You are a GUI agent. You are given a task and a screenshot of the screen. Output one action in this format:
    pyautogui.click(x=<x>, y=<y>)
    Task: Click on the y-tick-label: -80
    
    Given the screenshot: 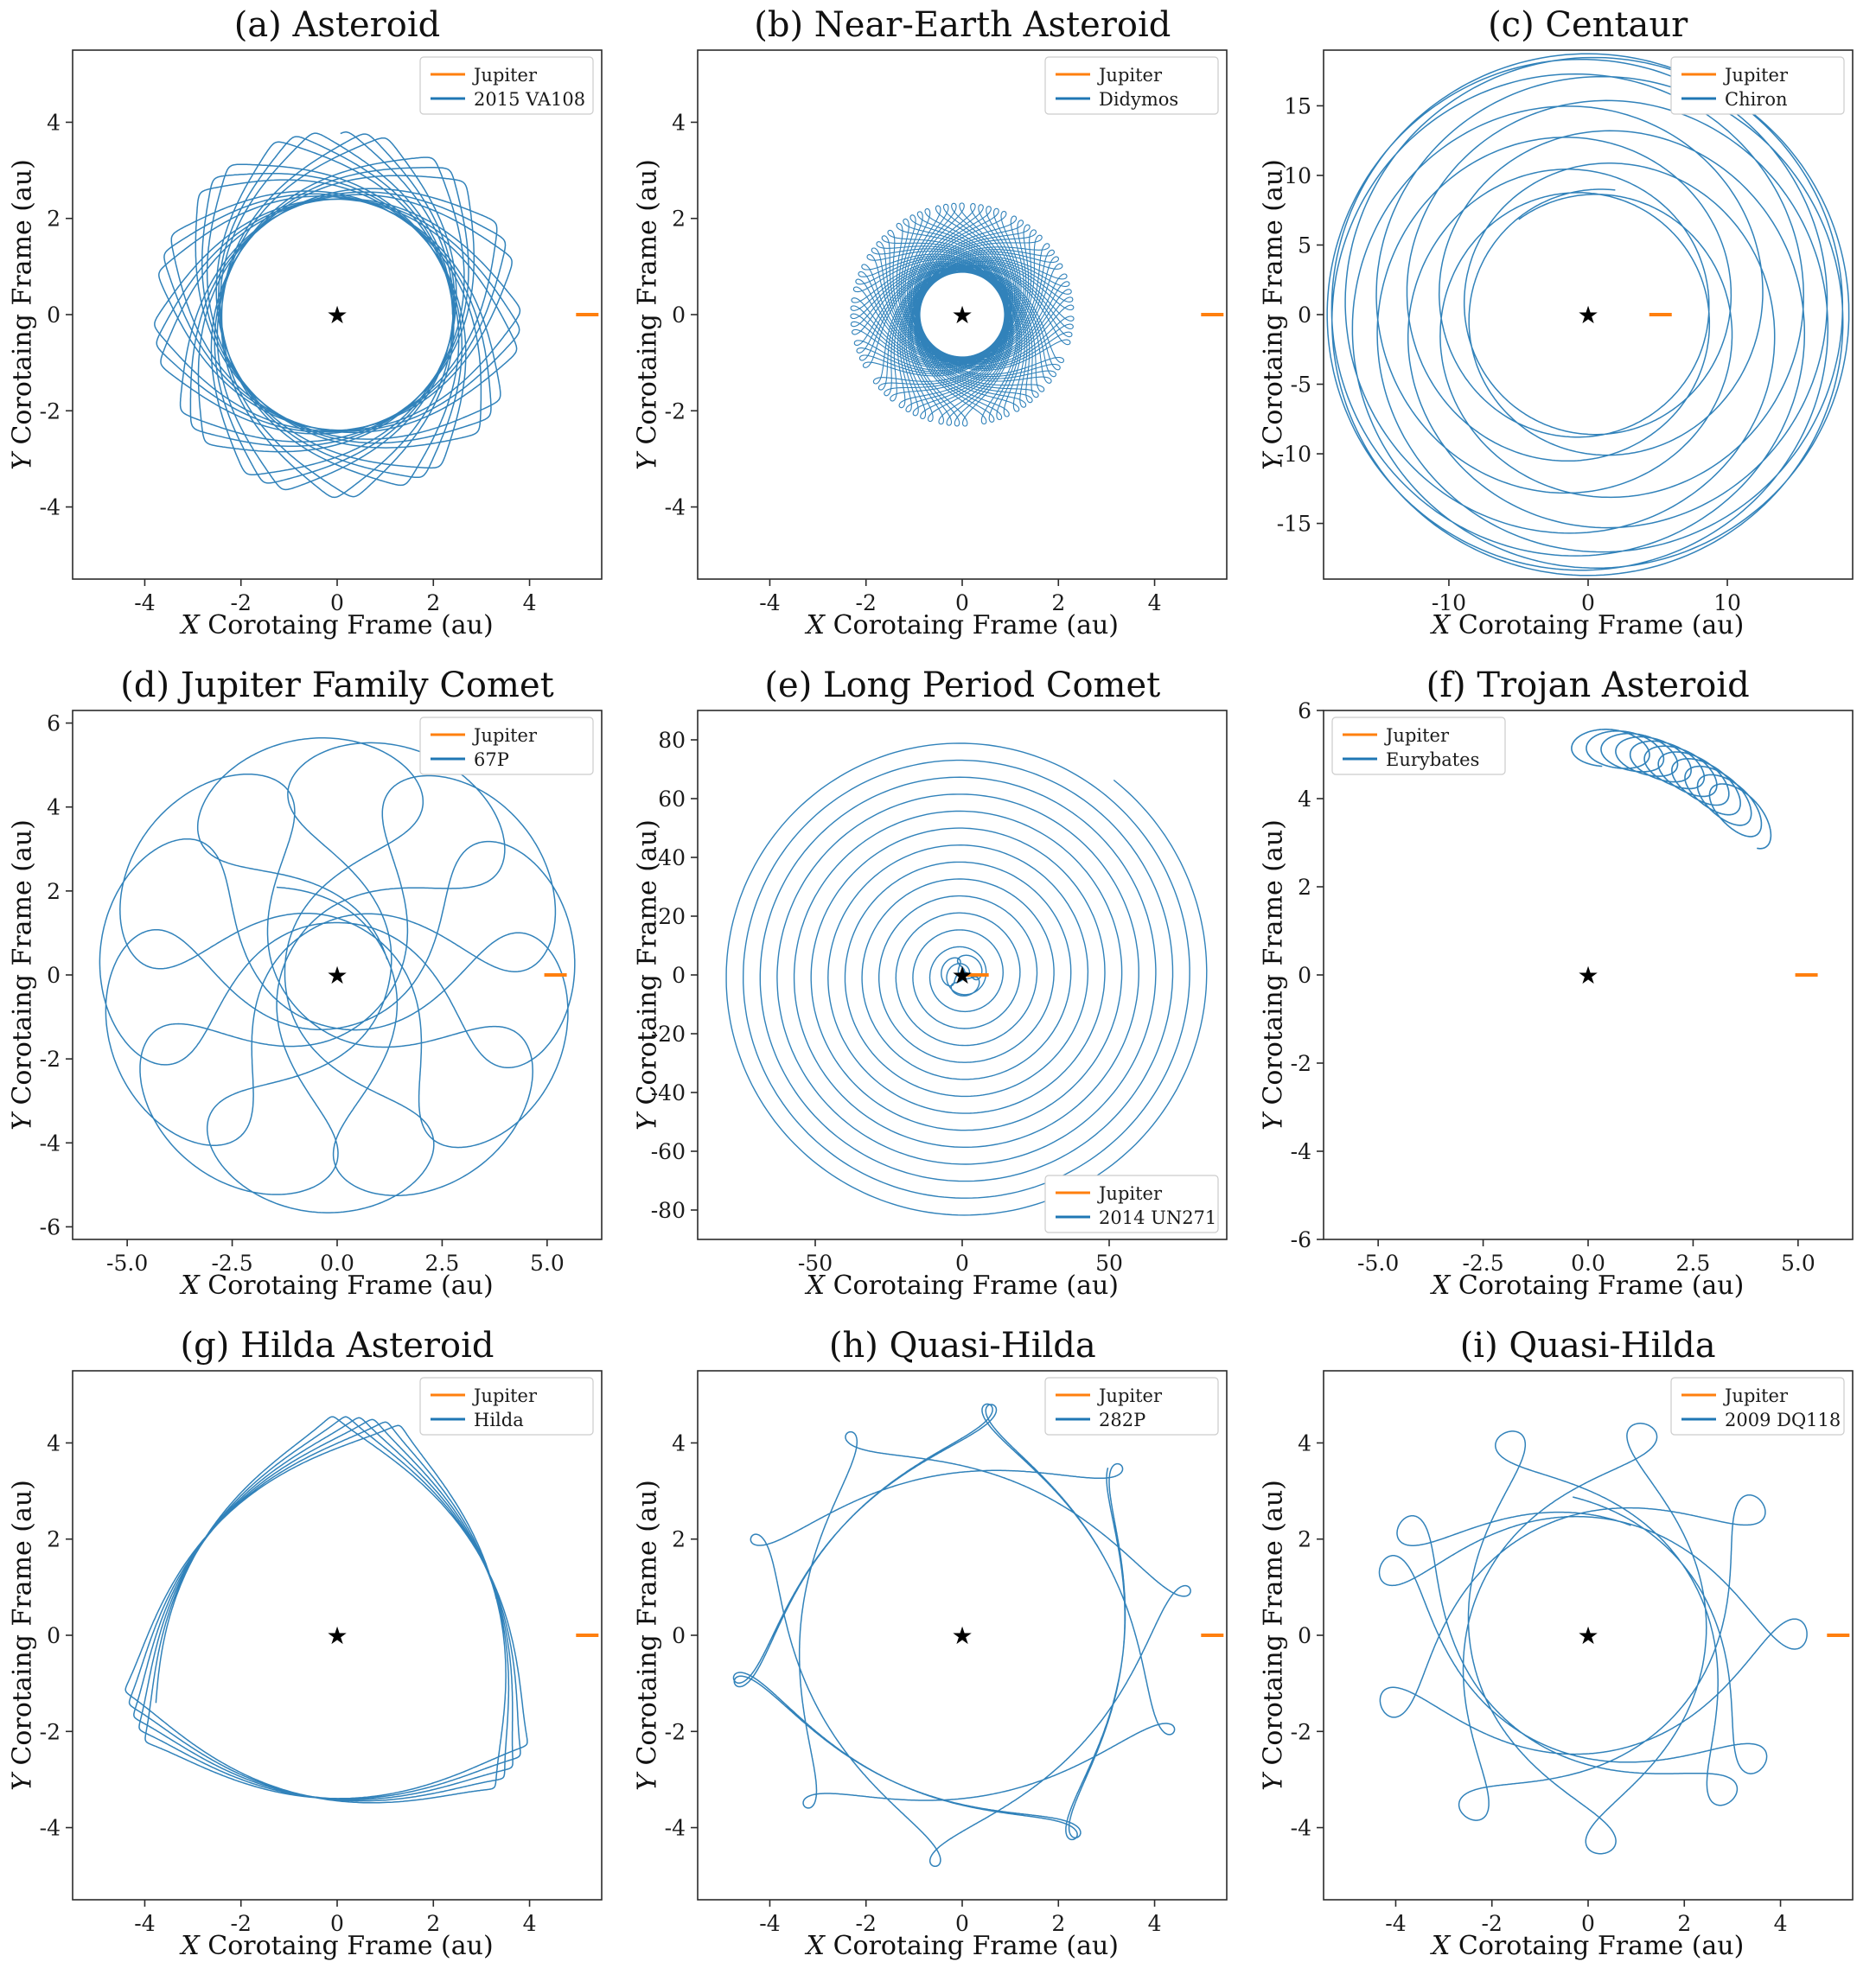 What is the action you would take?
    pyautogui.click(x=668, y=1210)
    